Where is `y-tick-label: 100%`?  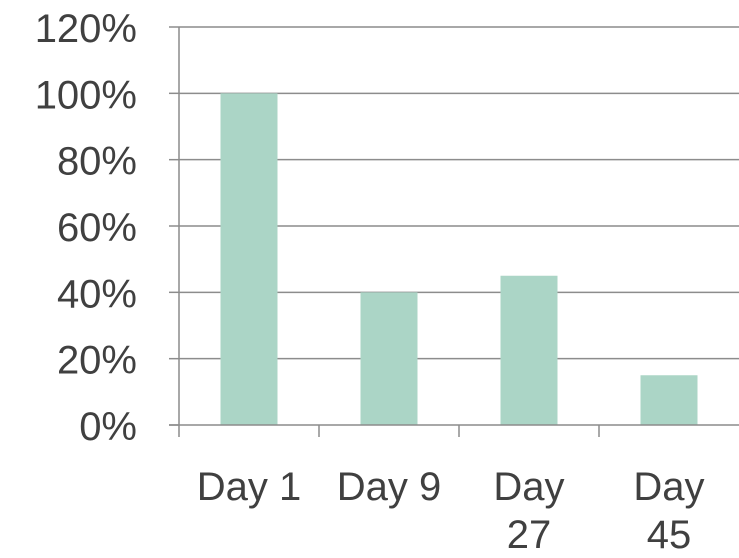
y-tick-label: 100% is located at coordinates (86, 95).